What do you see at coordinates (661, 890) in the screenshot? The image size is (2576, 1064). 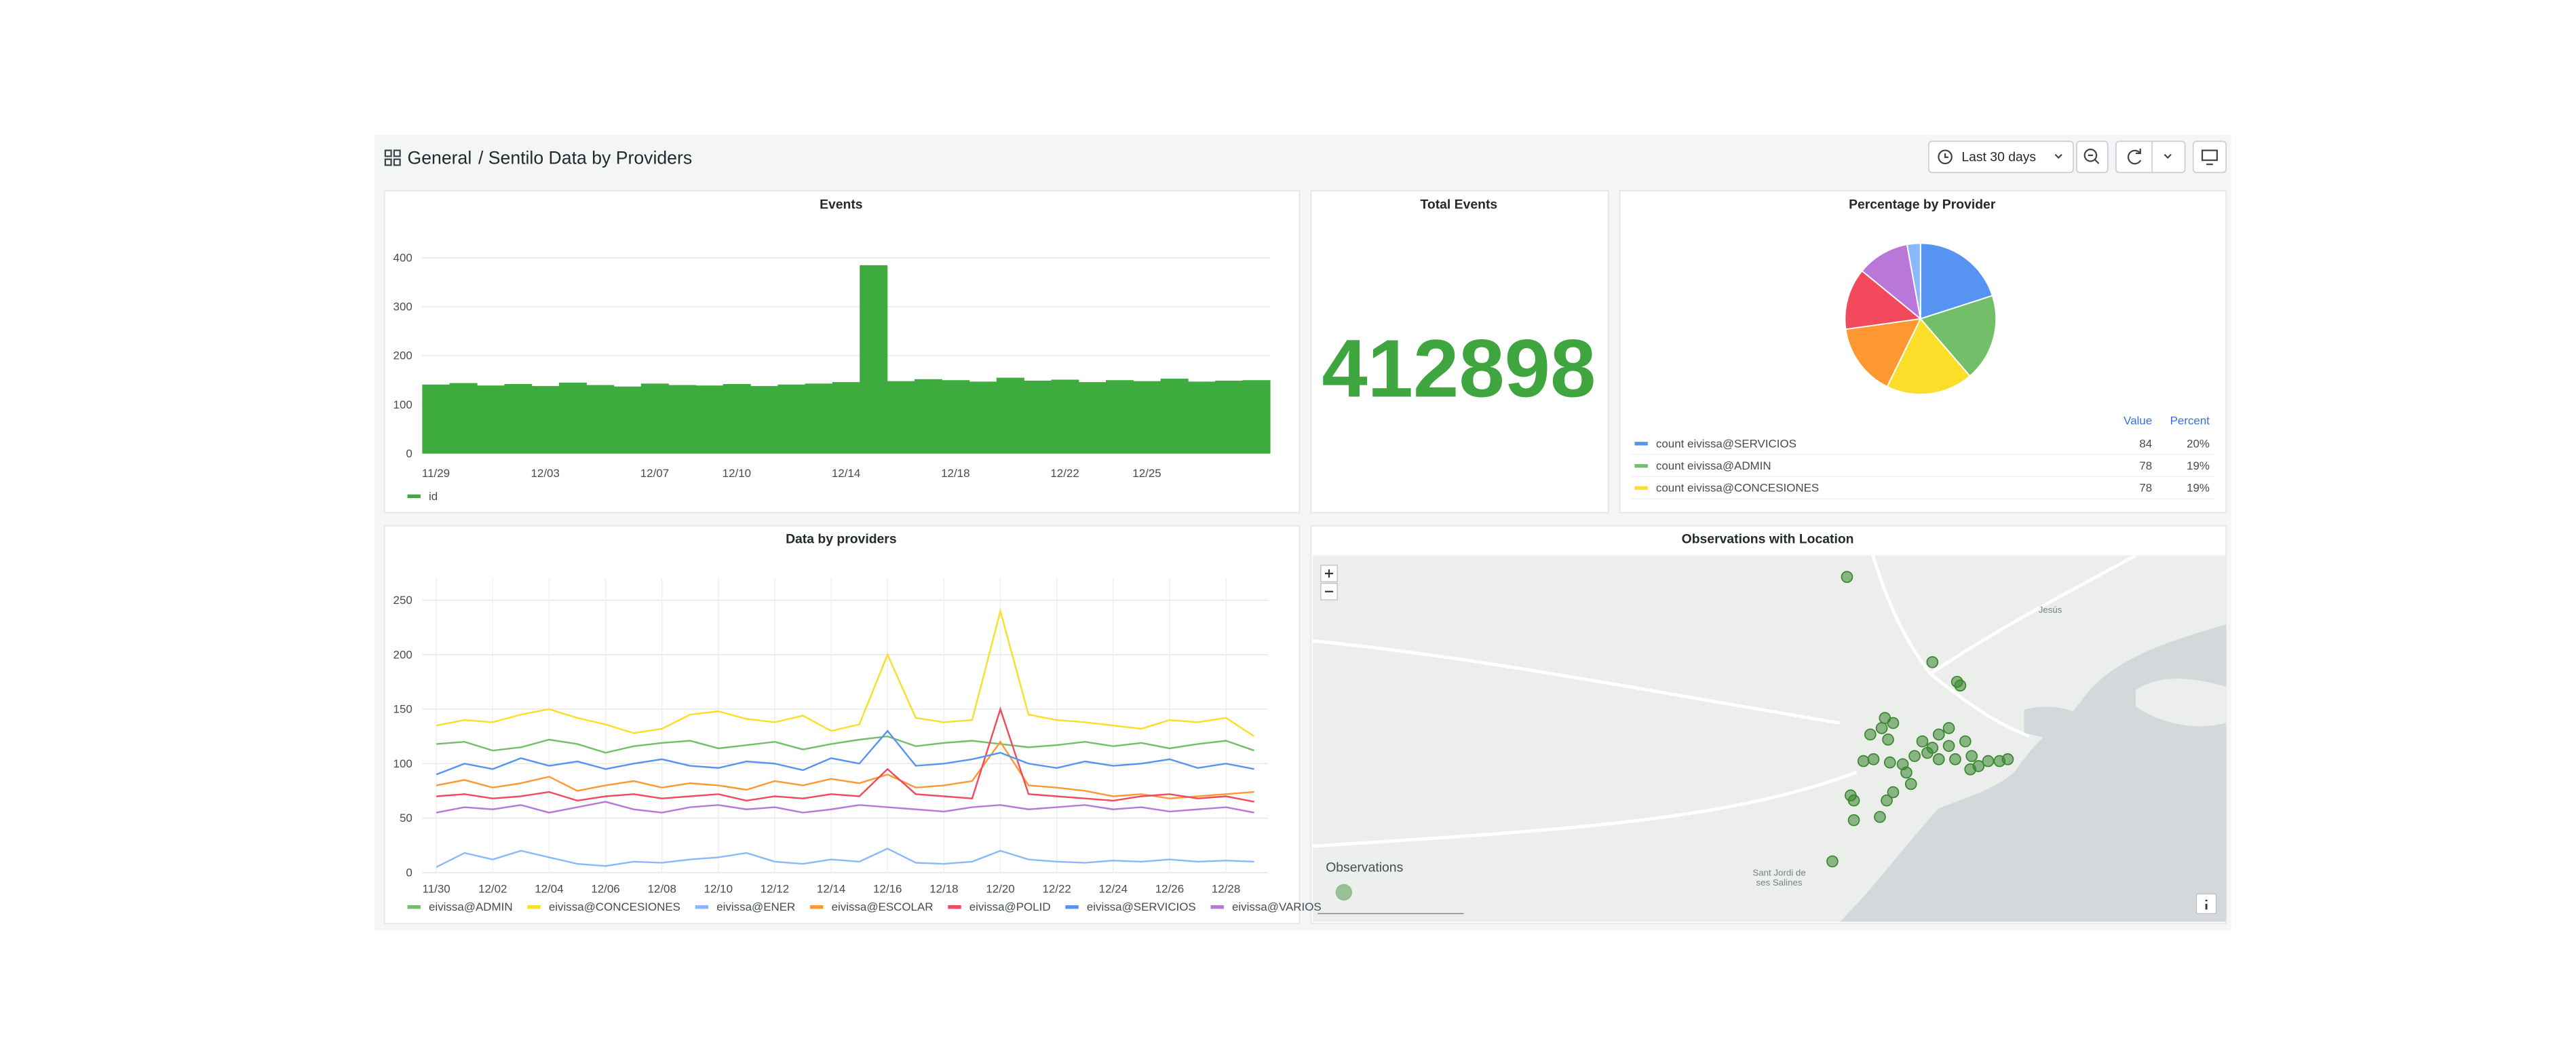 I see `x-tick-label: 12/08` at bounding box center [661, 890].